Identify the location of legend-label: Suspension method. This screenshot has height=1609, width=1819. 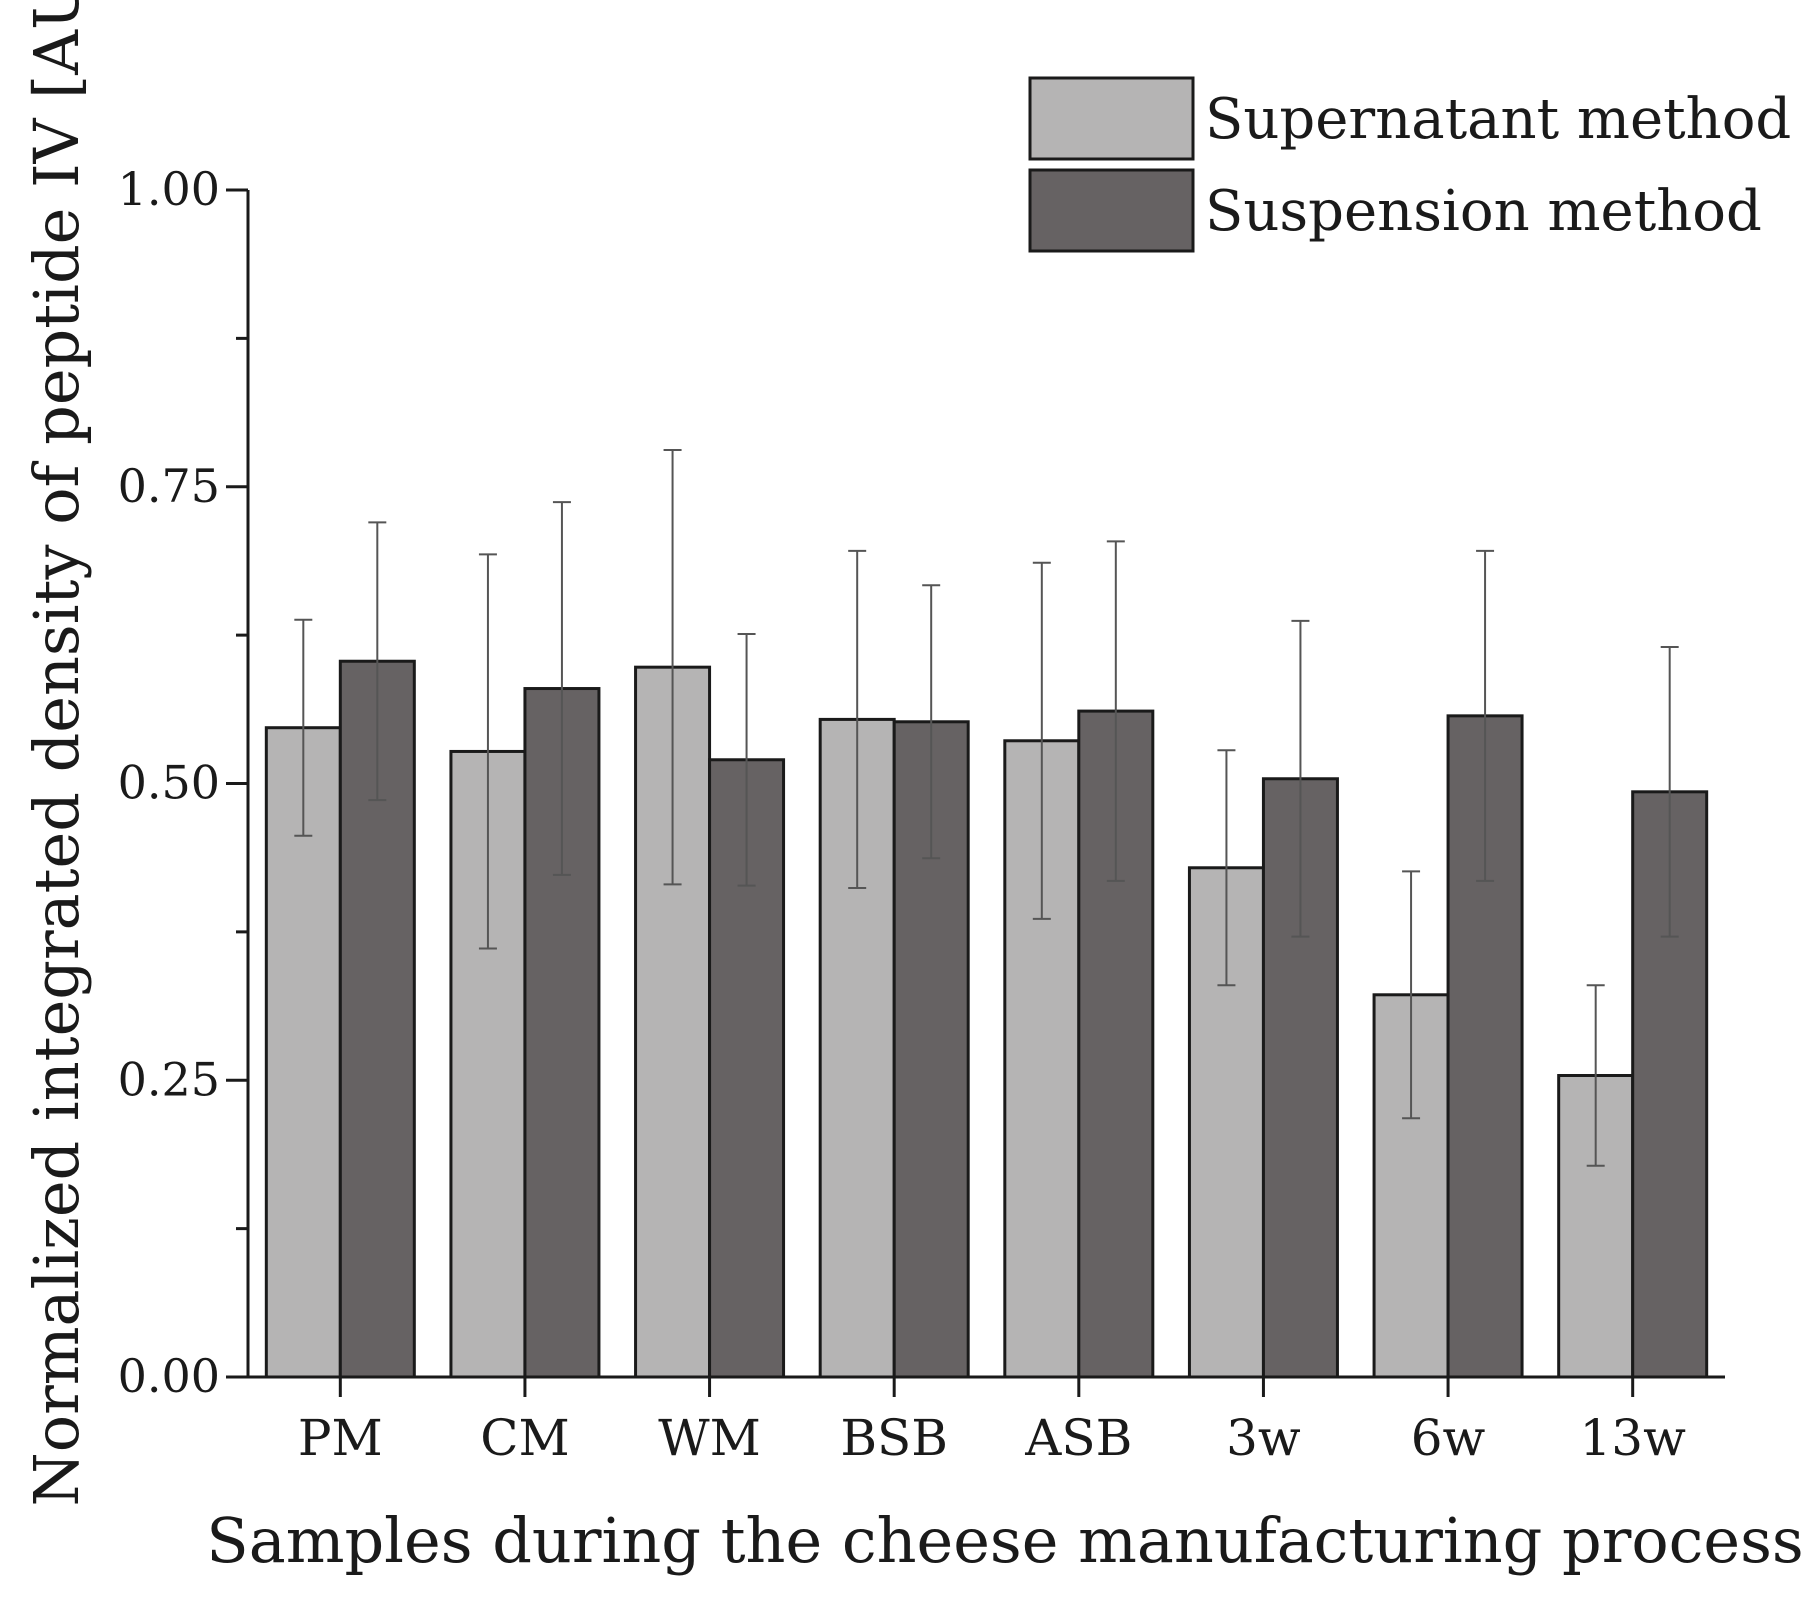
(1483, 211).